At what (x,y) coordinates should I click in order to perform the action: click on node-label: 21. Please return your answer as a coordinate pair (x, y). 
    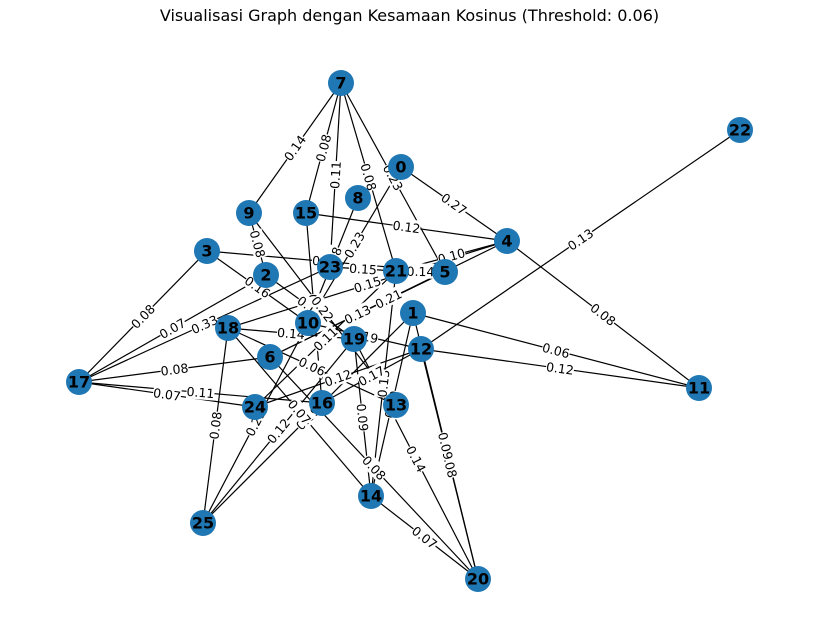
    Looking at the image, I should click on (396, 271).